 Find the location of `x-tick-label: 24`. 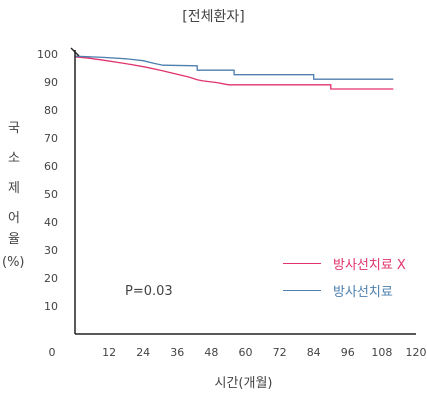

x-tick-label: 24 is located at coordinates (143, 352).